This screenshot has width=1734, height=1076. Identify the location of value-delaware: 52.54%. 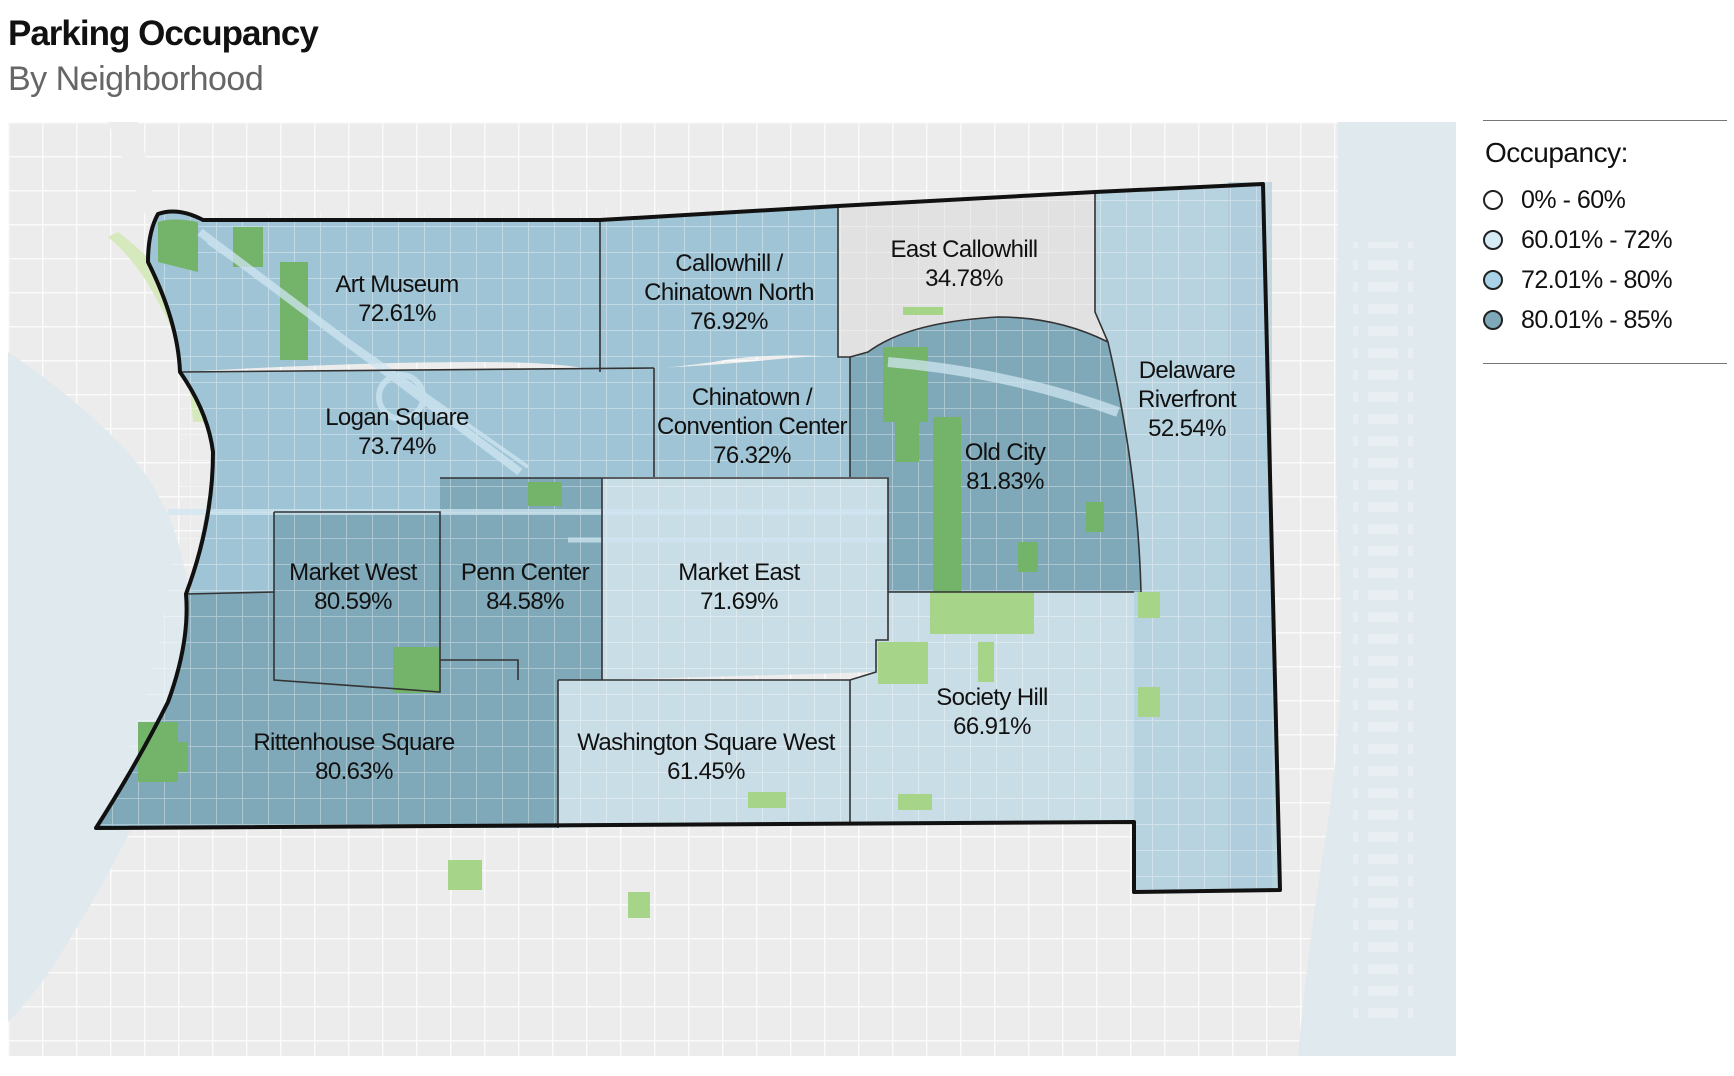
(1187, 428).